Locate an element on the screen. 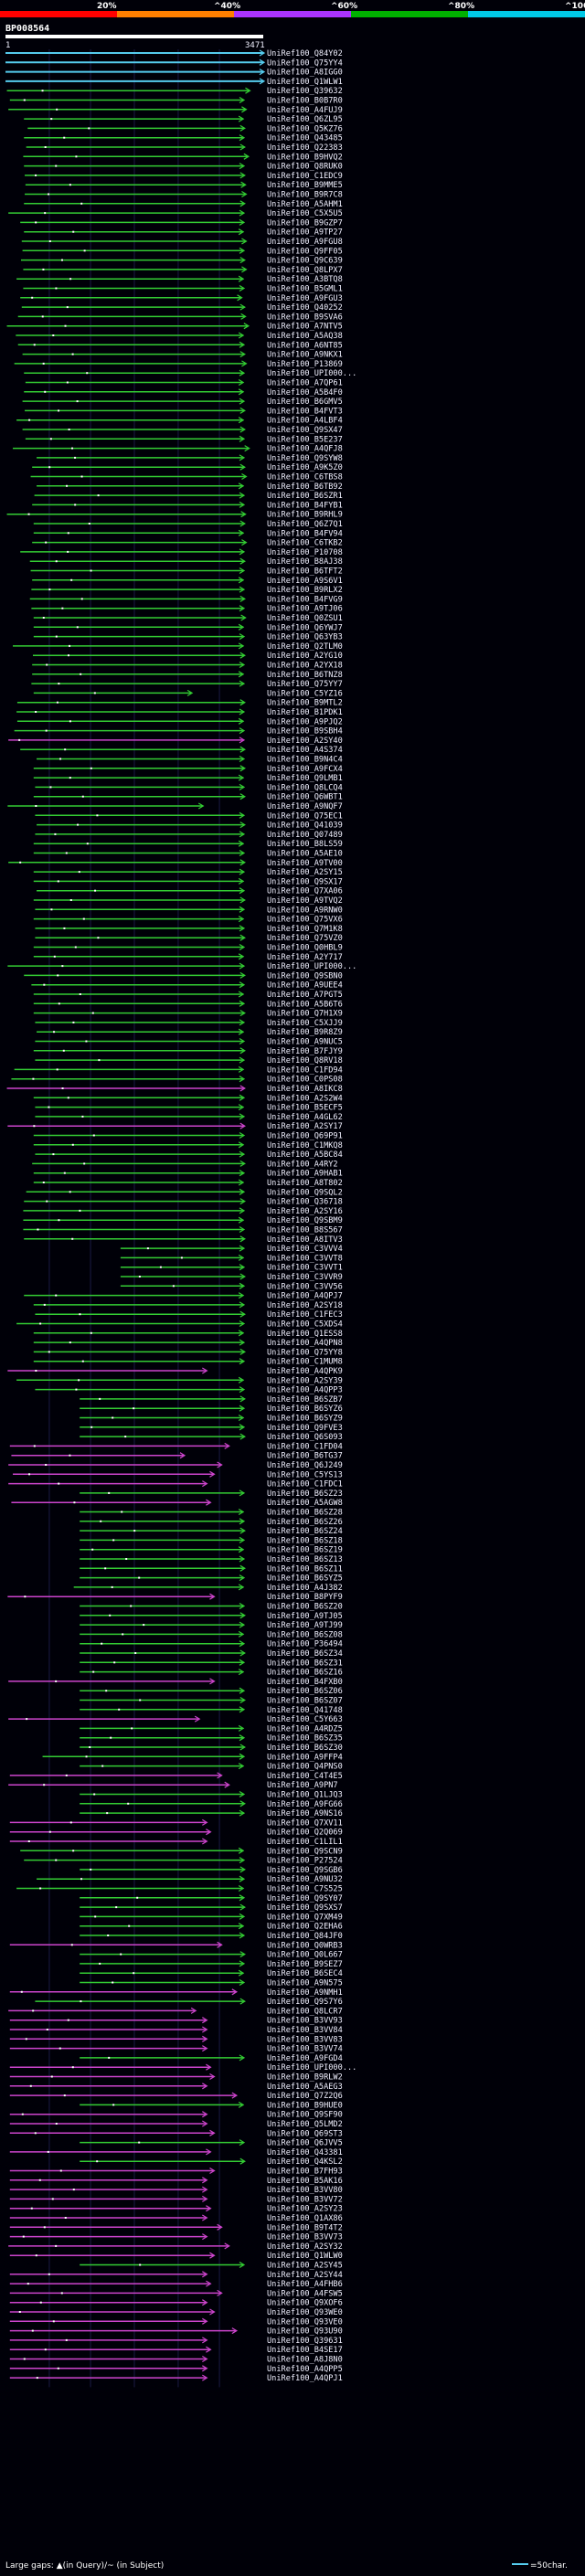 The image size is (585, 2576). hit-row: UniRef100_B3VV72 is located at coordinates (176, 2199).